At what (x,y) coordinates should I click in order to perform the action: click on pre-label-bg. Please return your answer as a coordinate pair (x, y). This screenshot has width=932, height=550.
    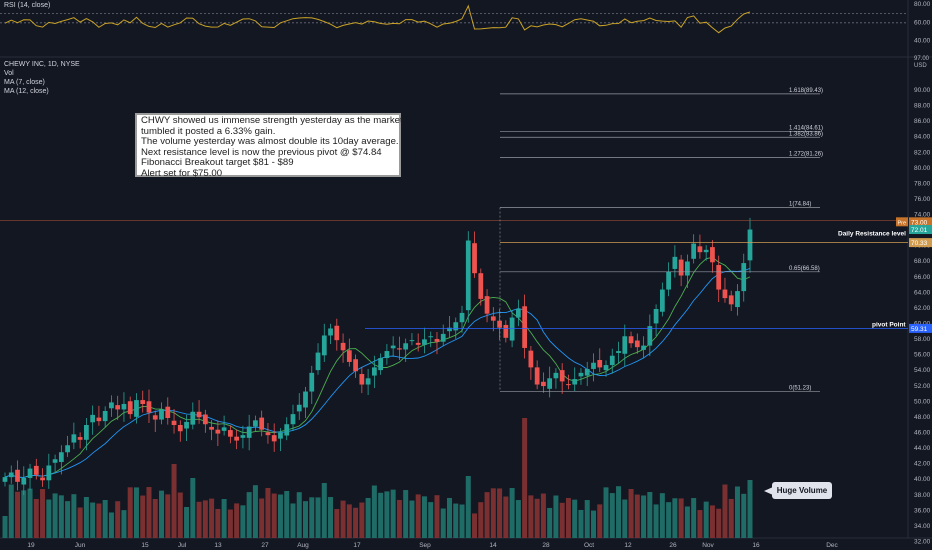
    Looking at the image, I should click on (902, 222).